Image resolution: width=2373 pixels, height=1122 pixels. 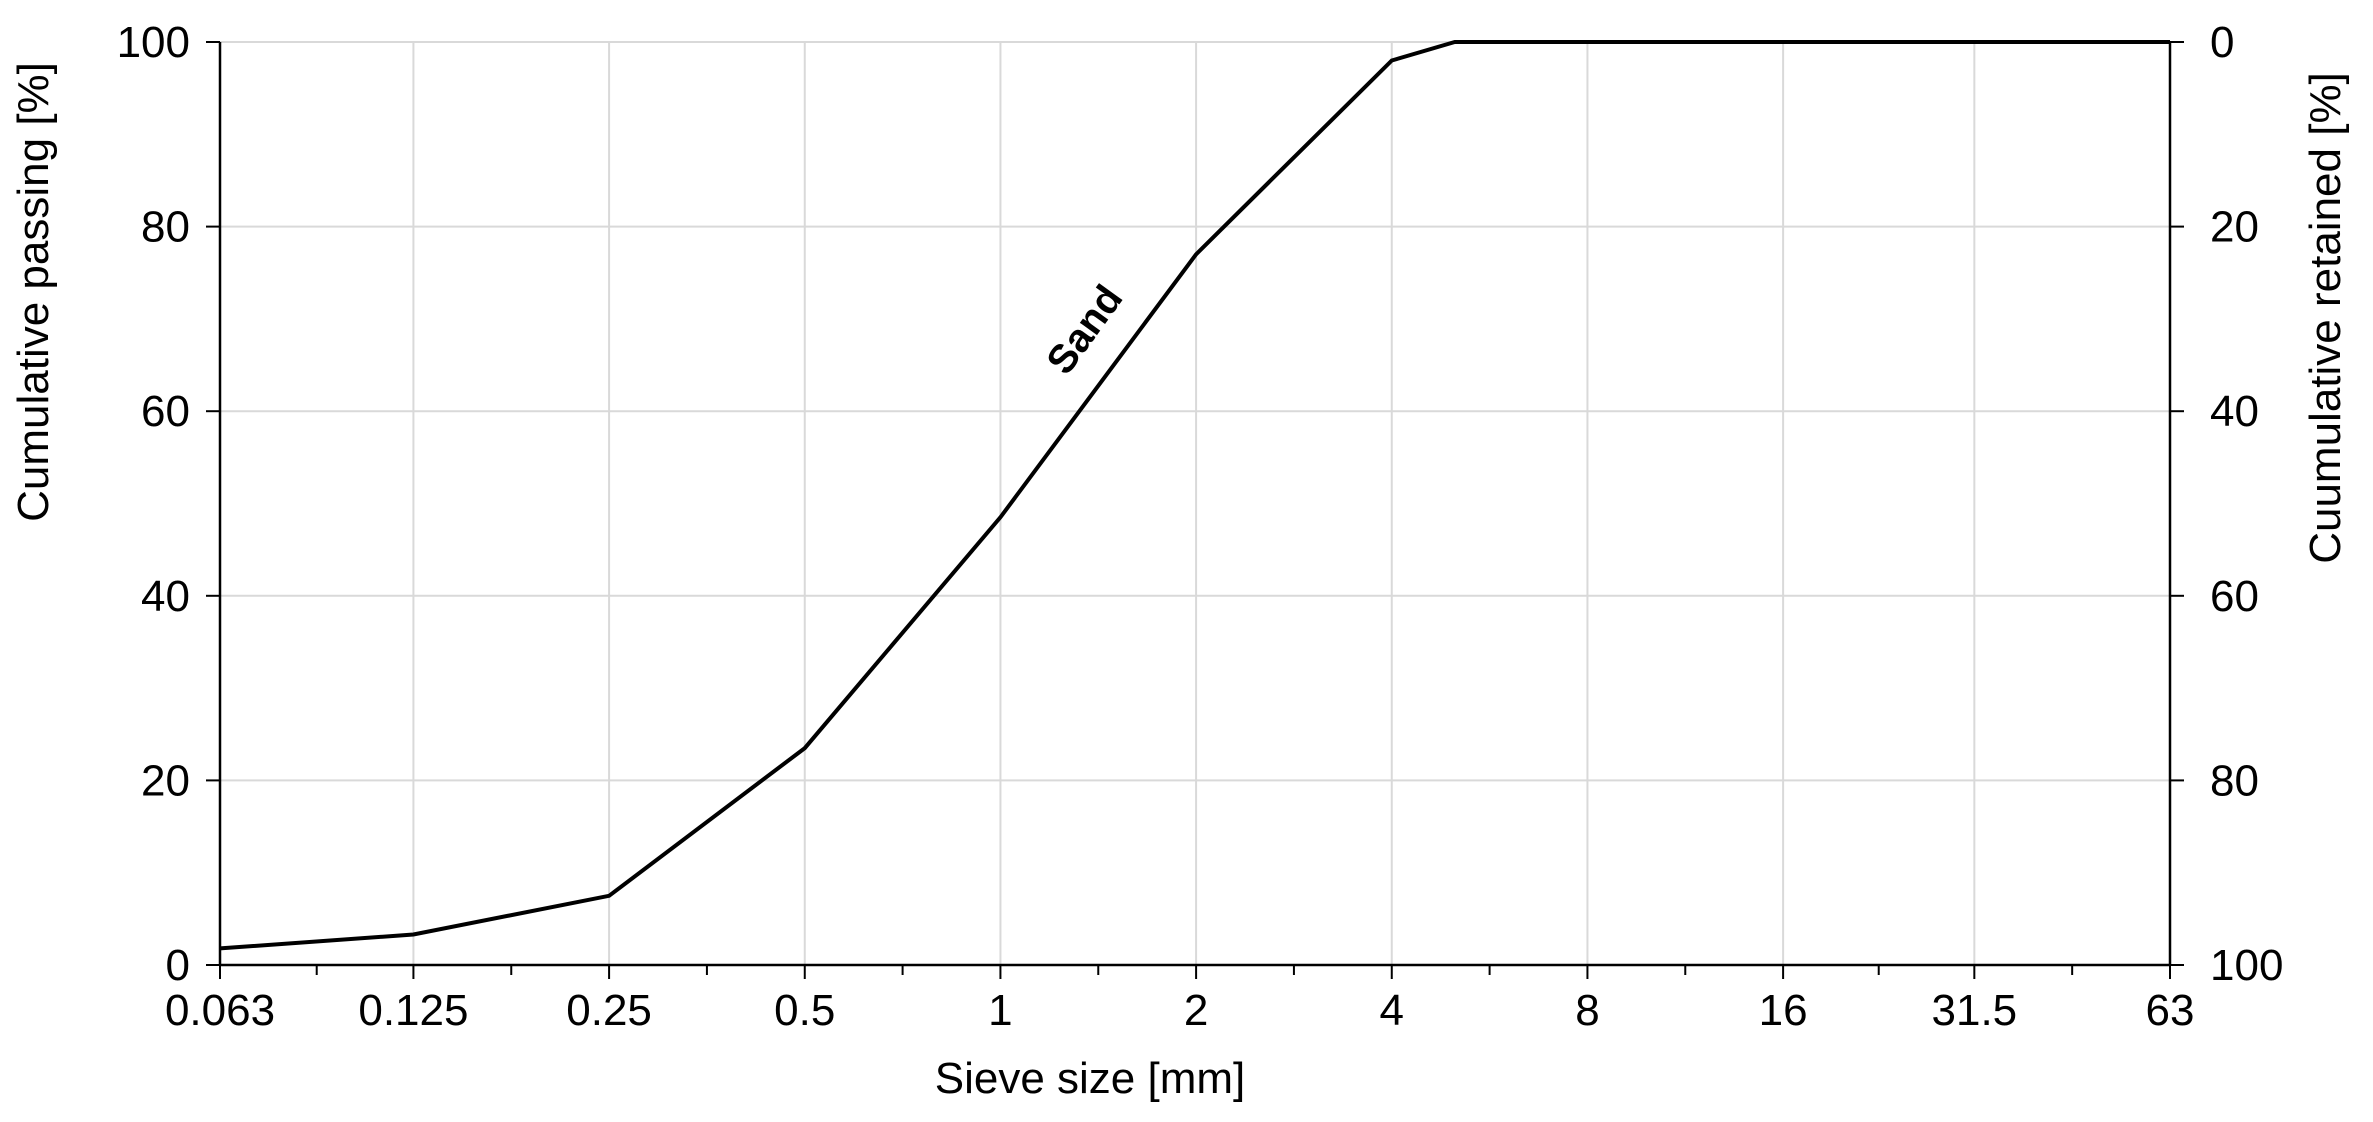 What do you see at coordinates (609, 1010) in the screenshot?
I see `x-tick-label: 0.25` at bounding box center [609, 1010].